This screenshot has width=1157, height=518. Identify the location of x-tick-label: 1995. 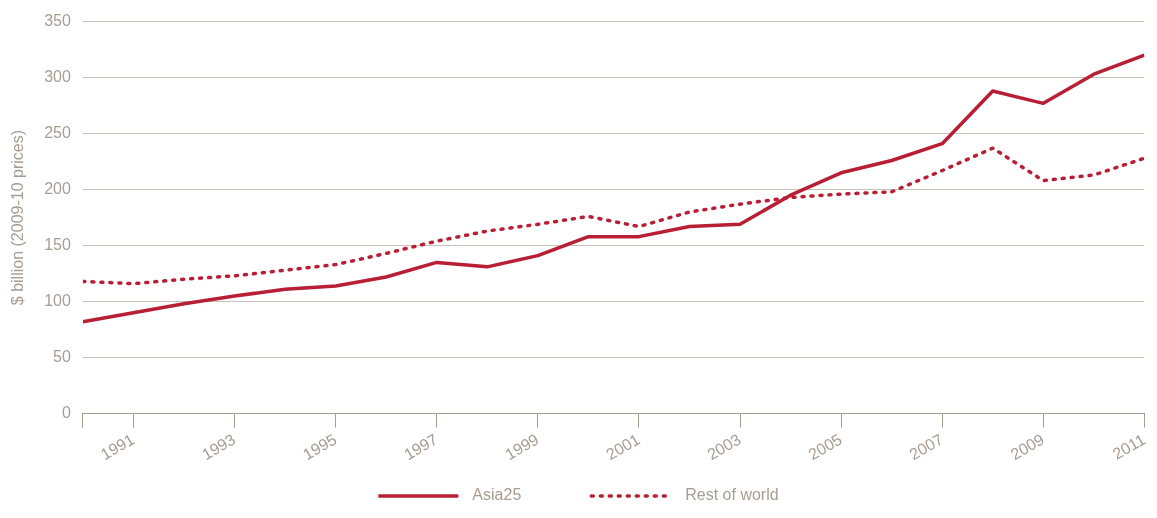
(320, 447).